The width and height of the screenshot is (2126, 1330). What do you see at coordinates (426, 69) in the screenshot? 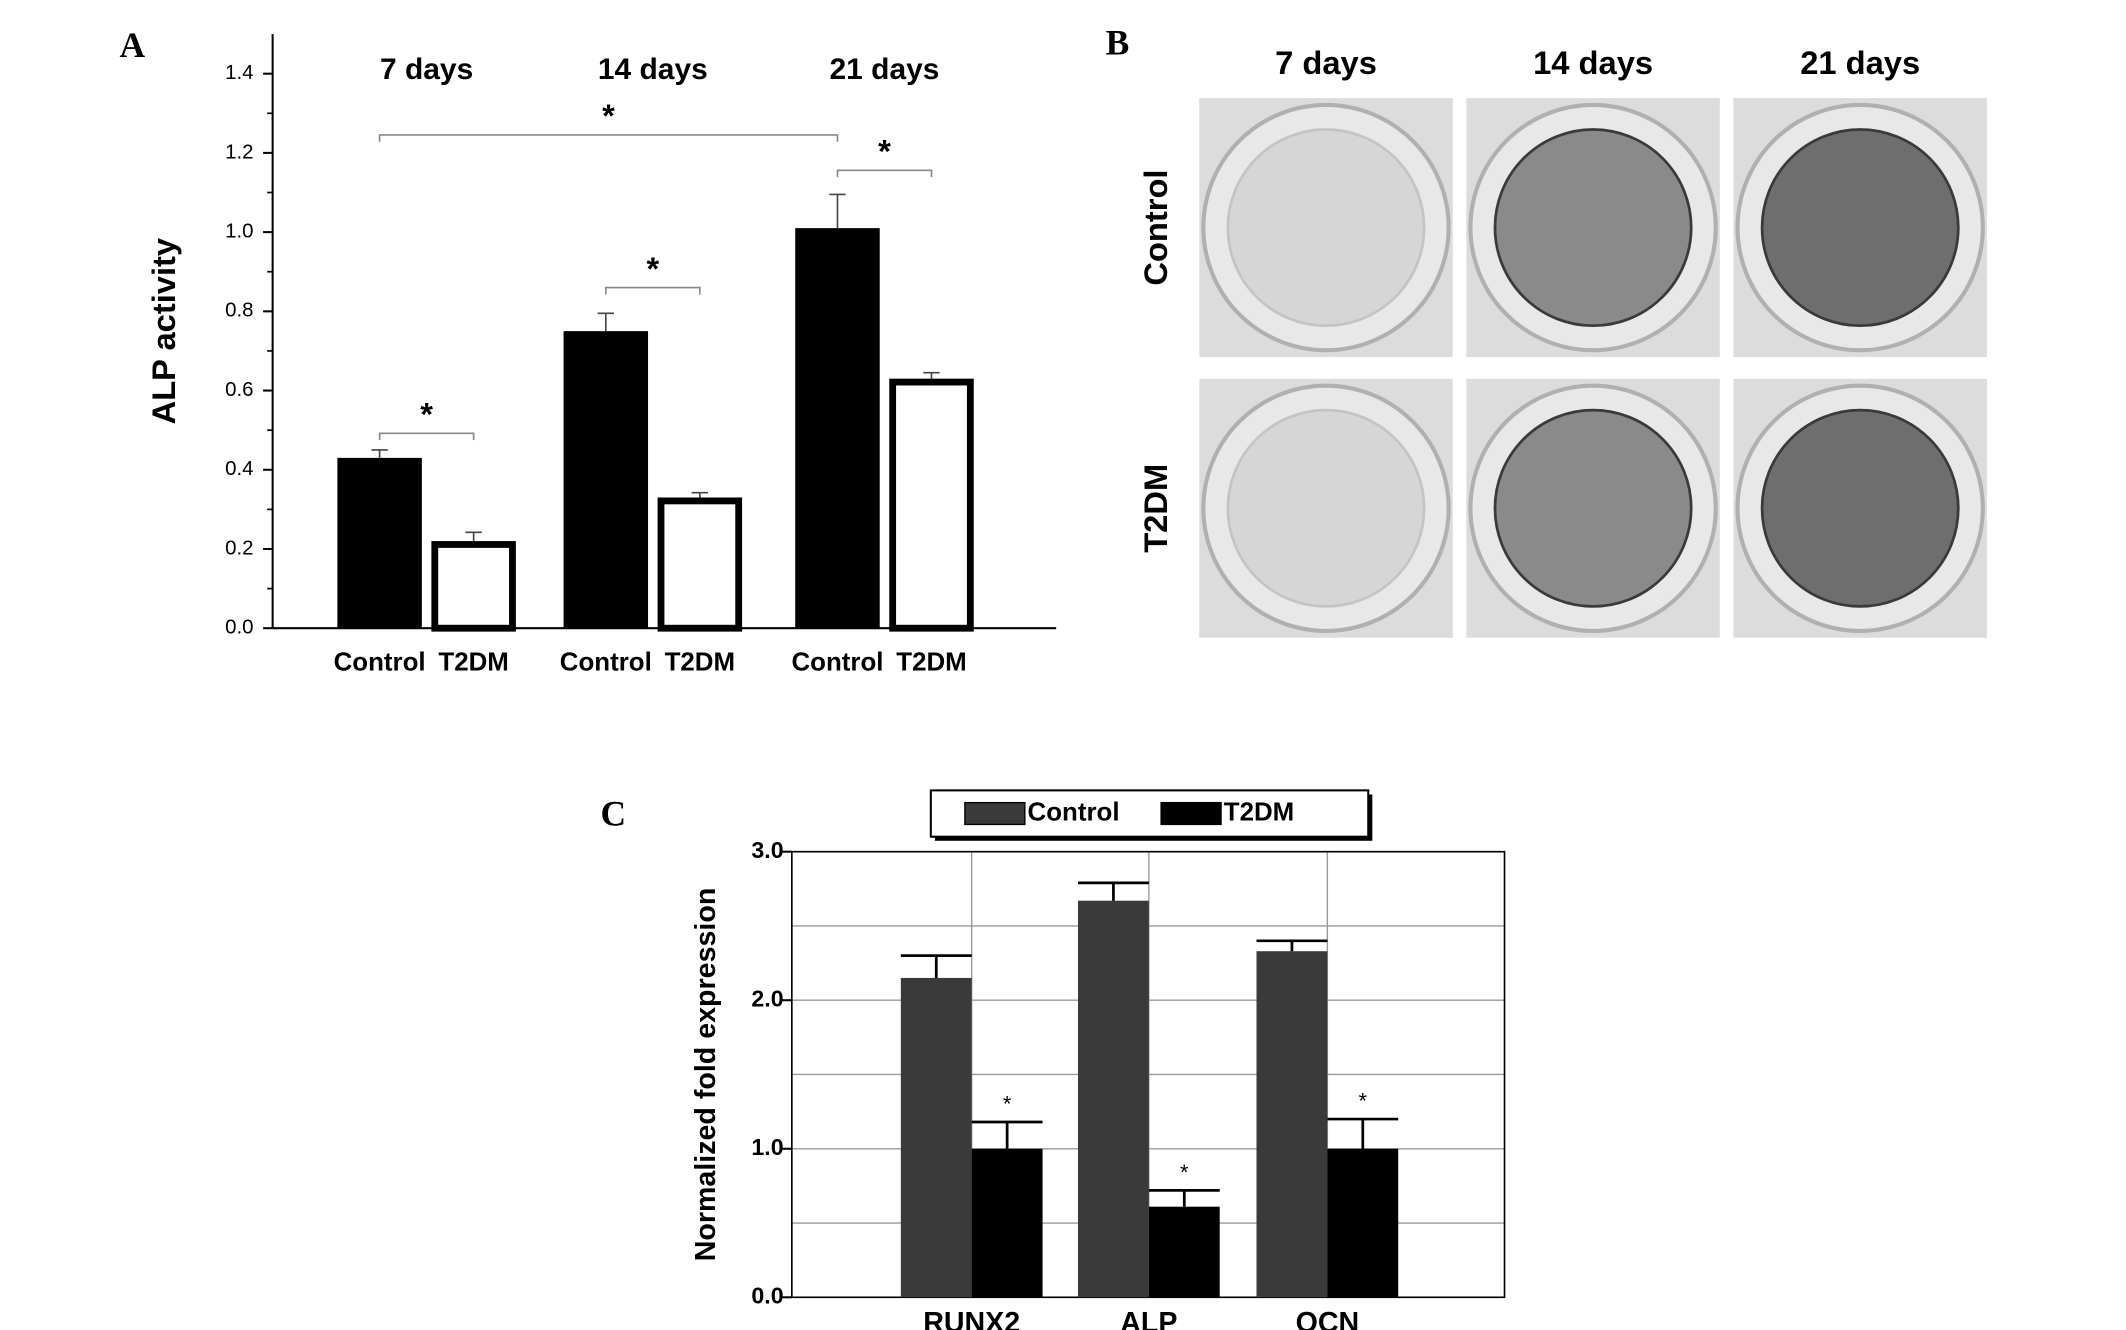
I see `group-label: 7 days` at bounding box center [426, 69].